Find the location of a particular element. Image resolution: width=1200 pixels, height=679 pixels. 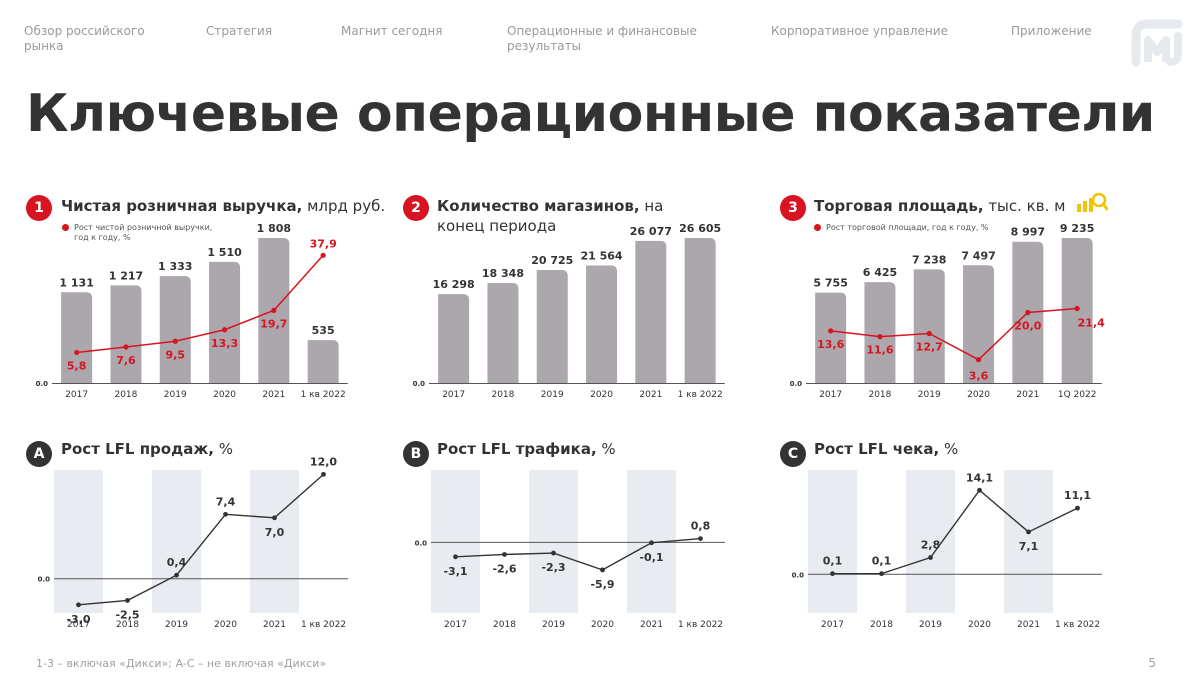

legend-dot is located at coordinates (817, 227).